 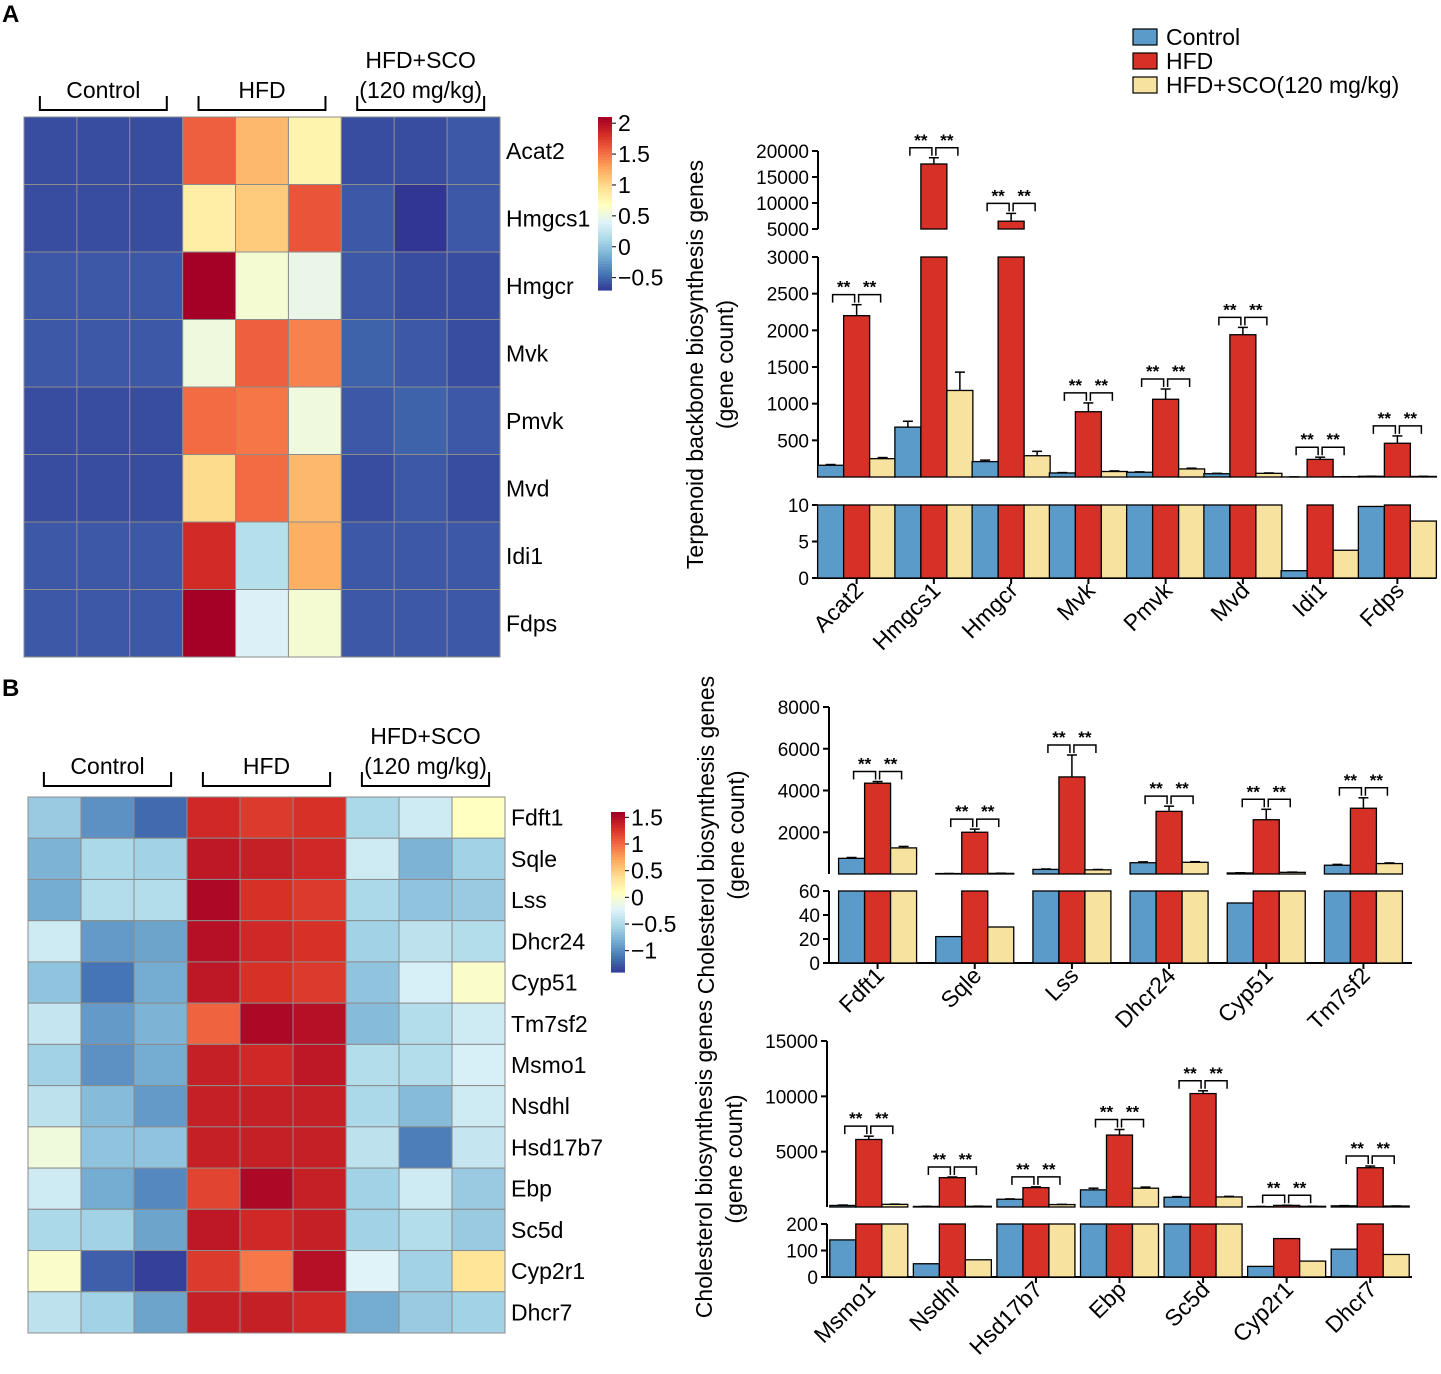 I want to click on bar-b2-bar-ebp-control, so click(x=1093, y=1250).